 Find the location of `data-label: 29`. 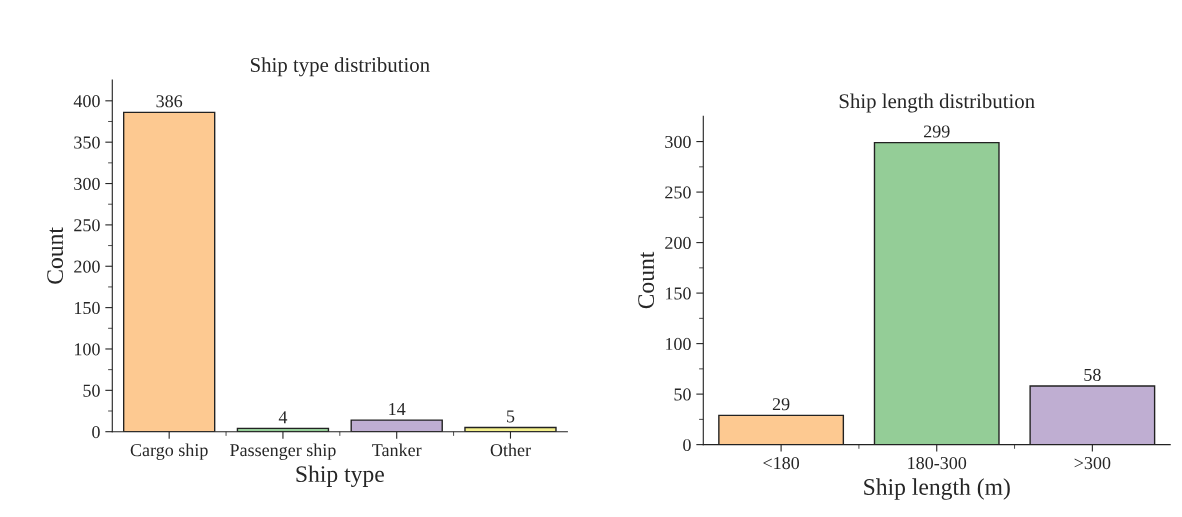

data-label: 29 is located at coordinates (781, 404).